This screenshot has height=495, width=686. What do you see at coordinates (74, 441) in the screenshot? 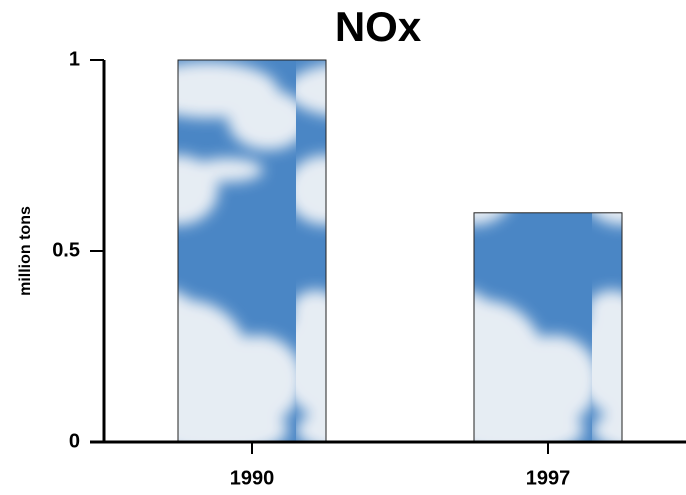
I see `y-tick-label: 0` at bounding box center [74, 441].